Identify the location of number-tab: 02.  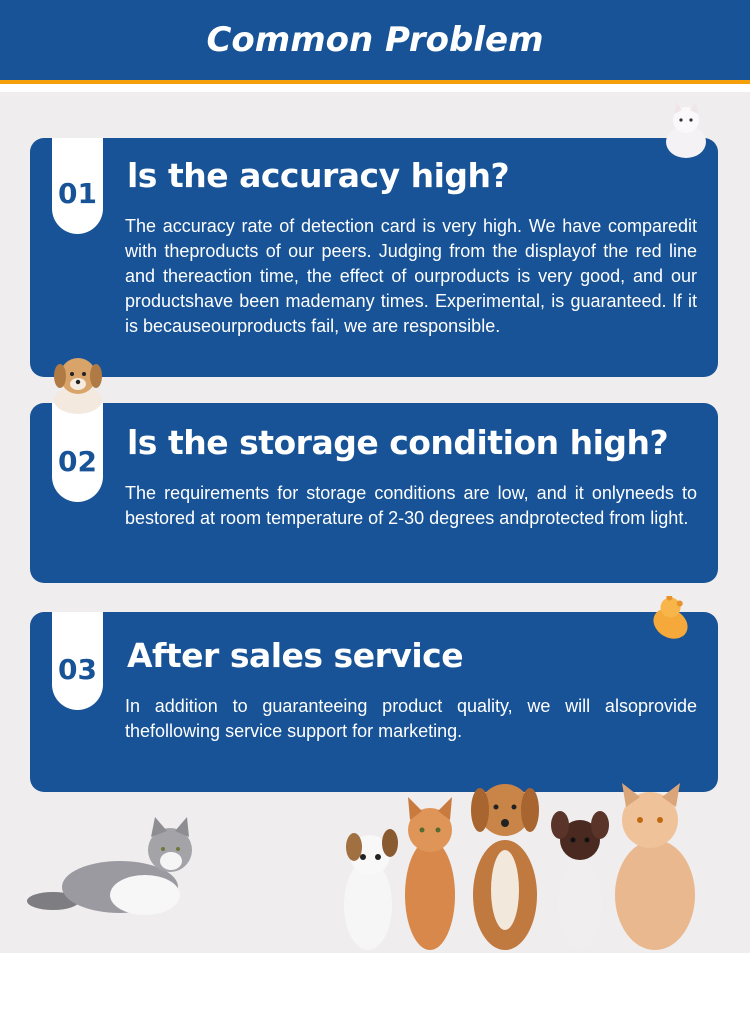
(77, 452).